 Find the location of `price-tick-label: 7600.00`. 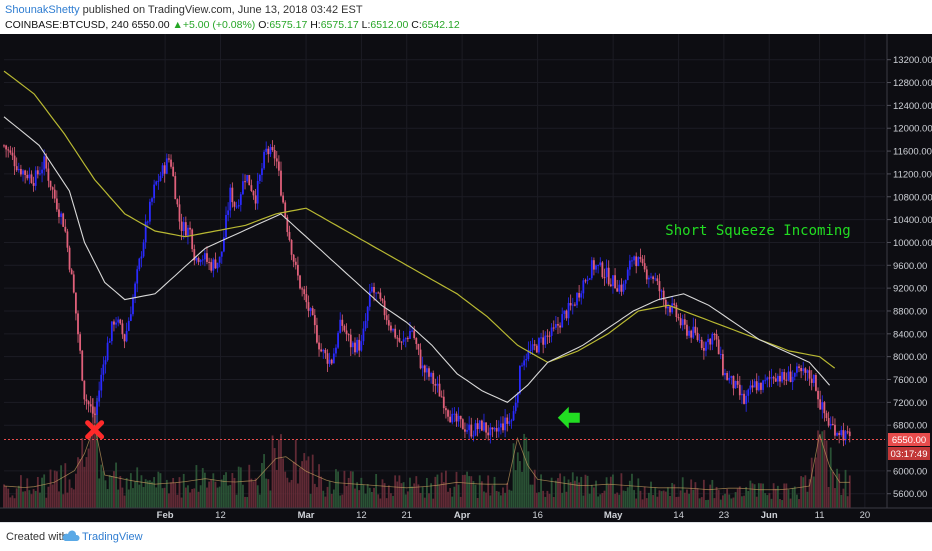

price-tick-label: 7600.00 is located at coordinates (910, 380).